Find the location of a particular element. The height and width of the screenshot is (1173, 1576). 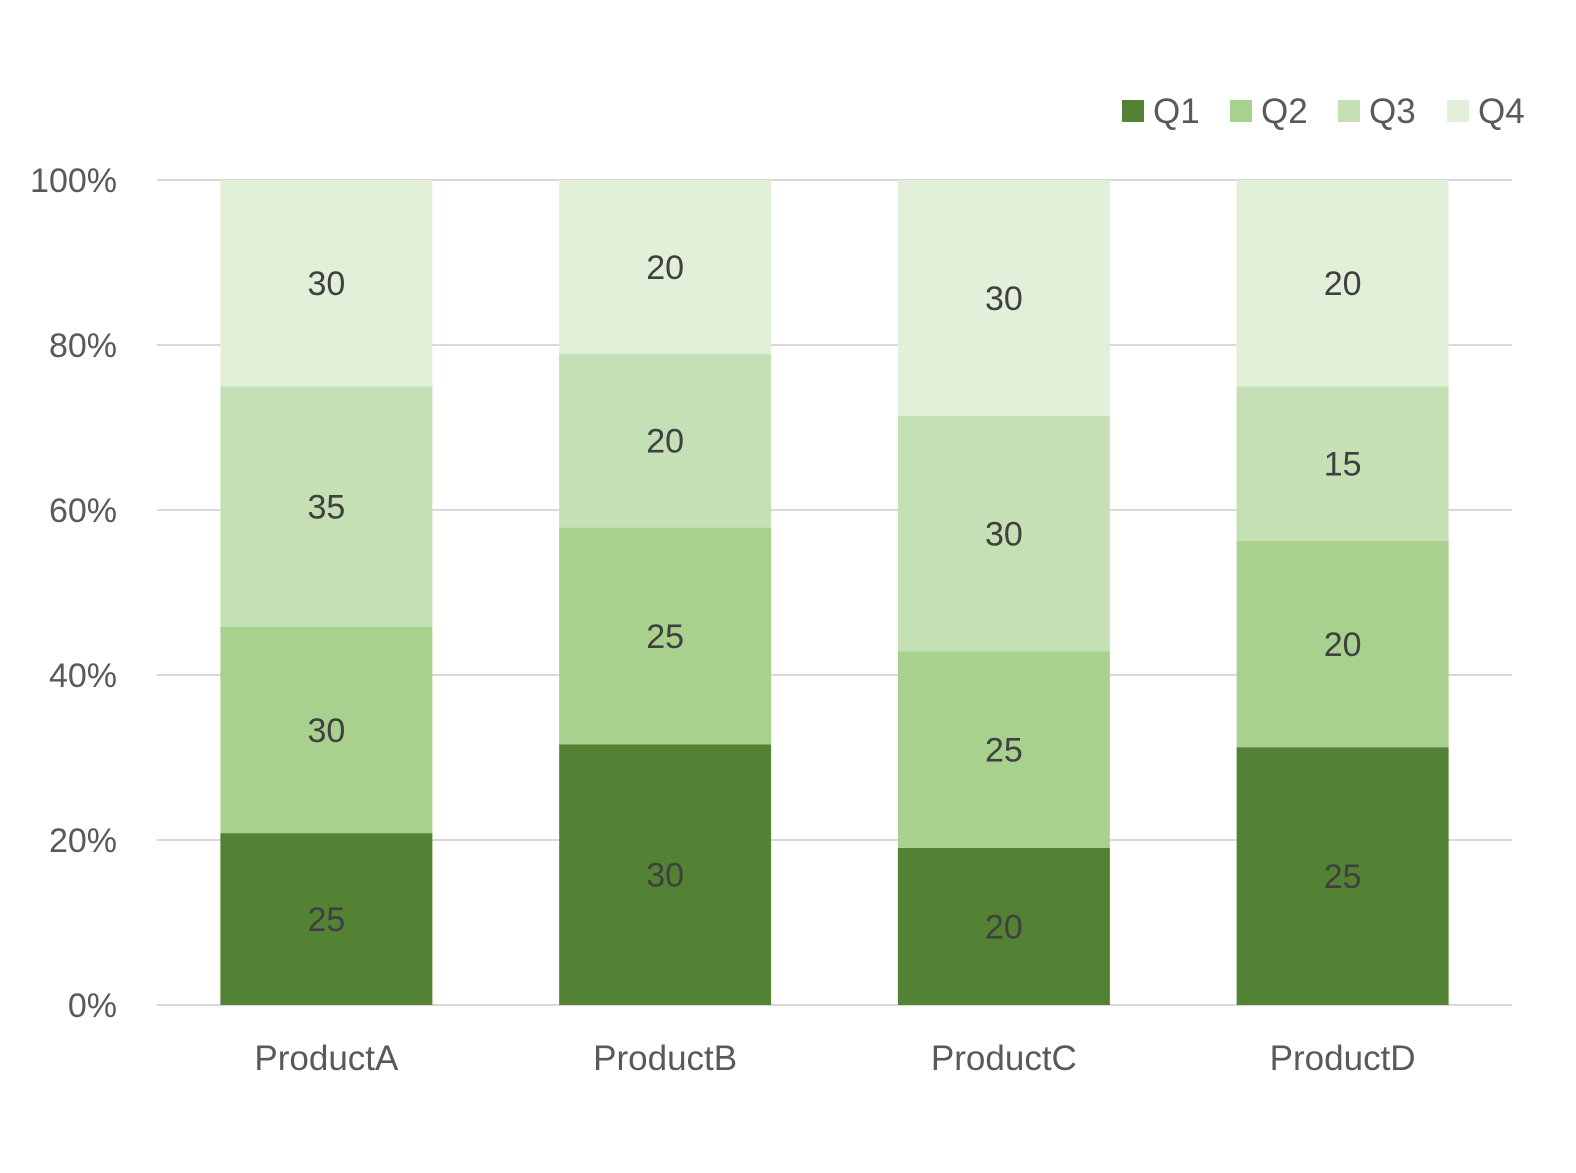

bar-segment-q1-productc is located at coordinates (1003, 926).